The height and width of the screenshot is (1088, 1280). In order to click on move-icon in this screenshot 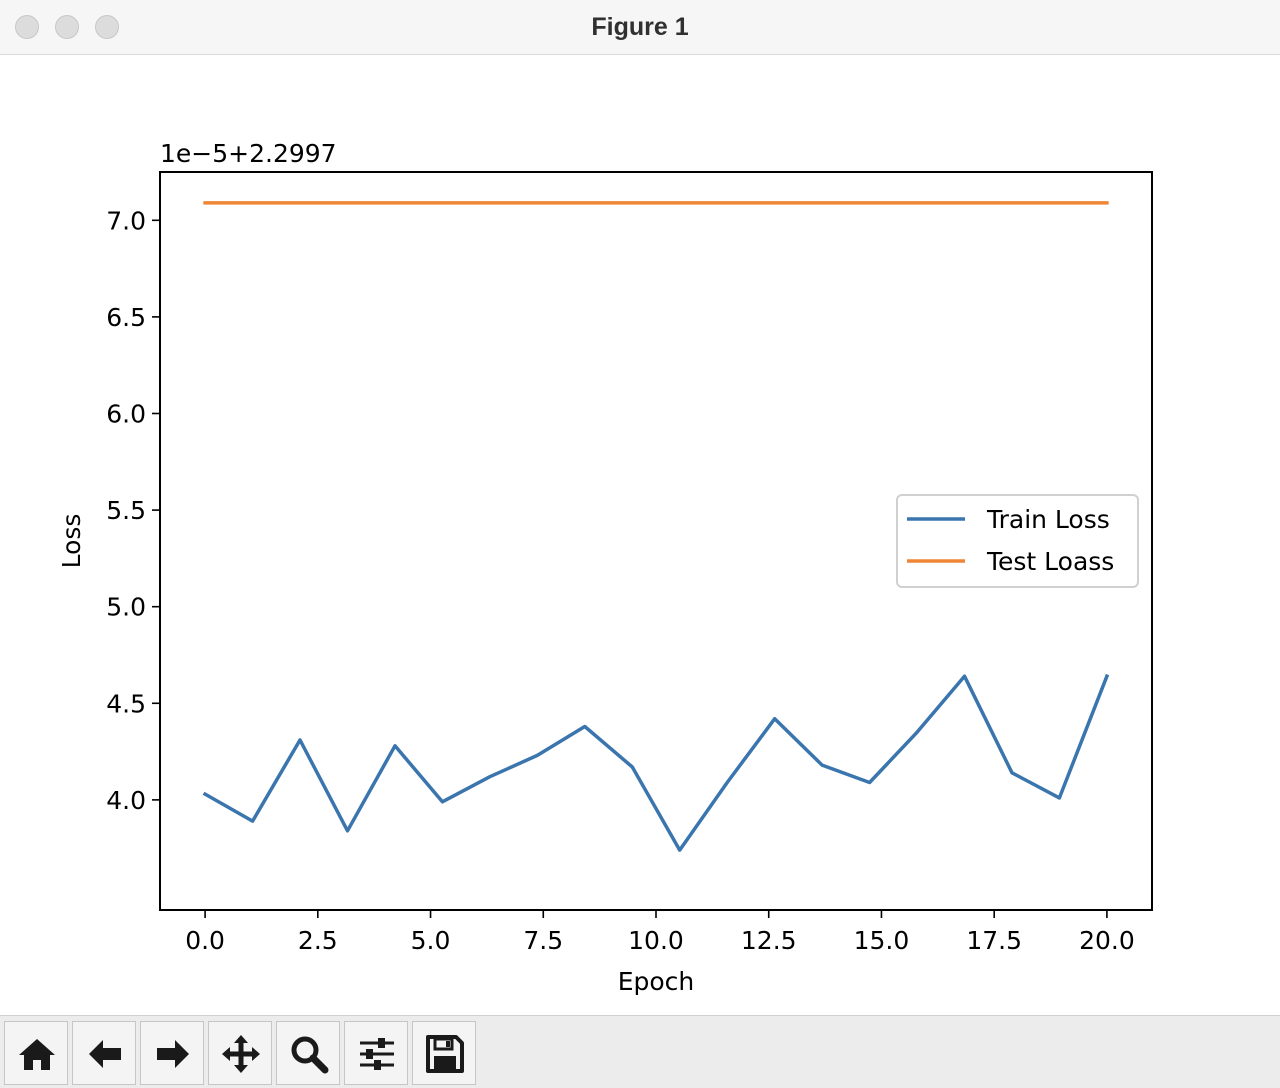, I will do `click(241, 1054)`.